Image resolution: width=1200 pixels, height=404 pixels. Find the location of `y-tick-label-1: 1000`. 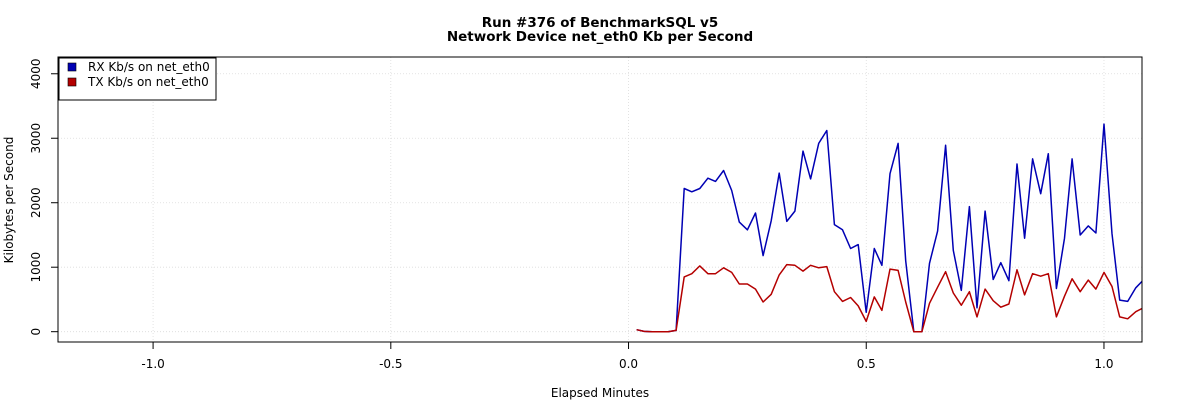

y-tick-label-1: 1000 is located at coordinates (36, 267).